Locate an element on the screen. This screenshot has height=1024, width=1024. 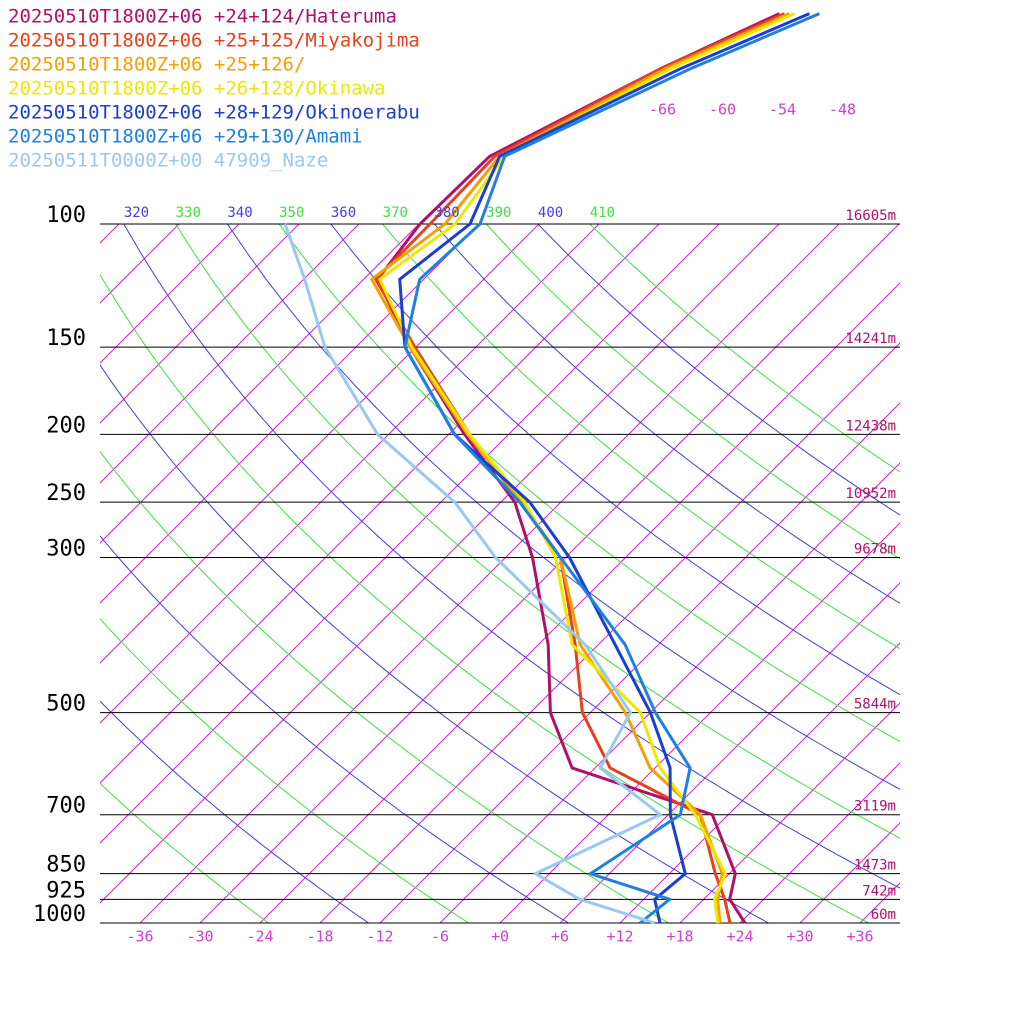
isotherm-label: -66 is located at coordinates (662, 110).